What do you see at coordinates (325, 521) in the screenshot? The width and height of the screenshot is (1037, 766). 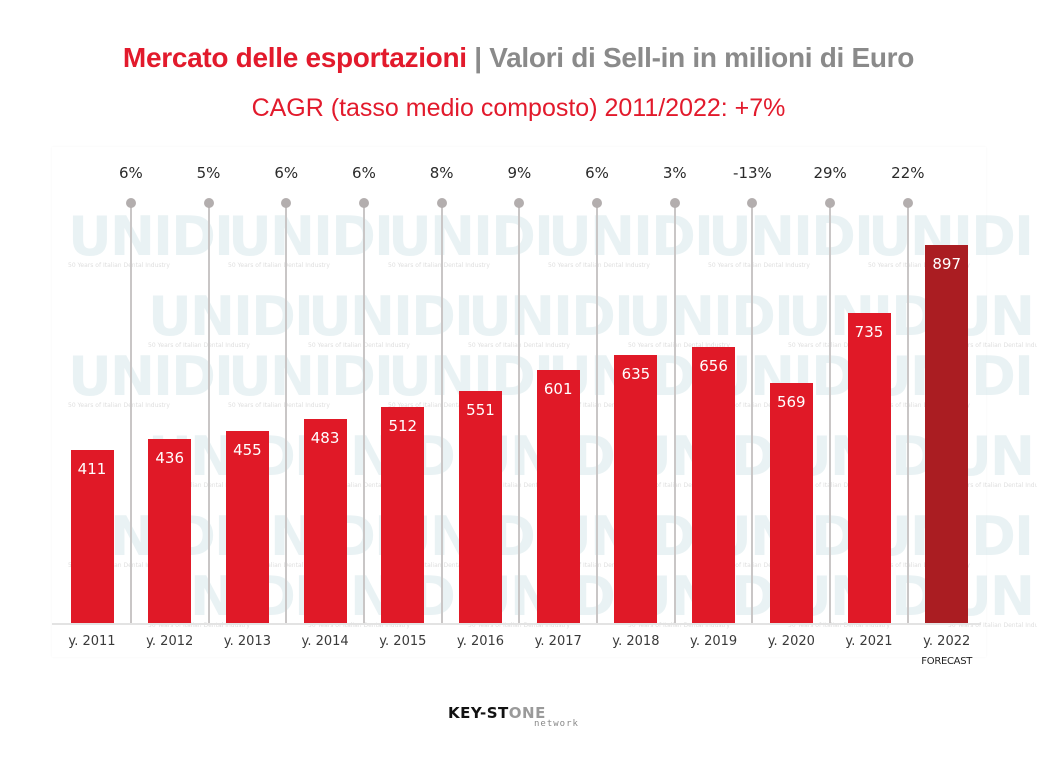 I see `bar: 483` at bounding box center [325, 521].